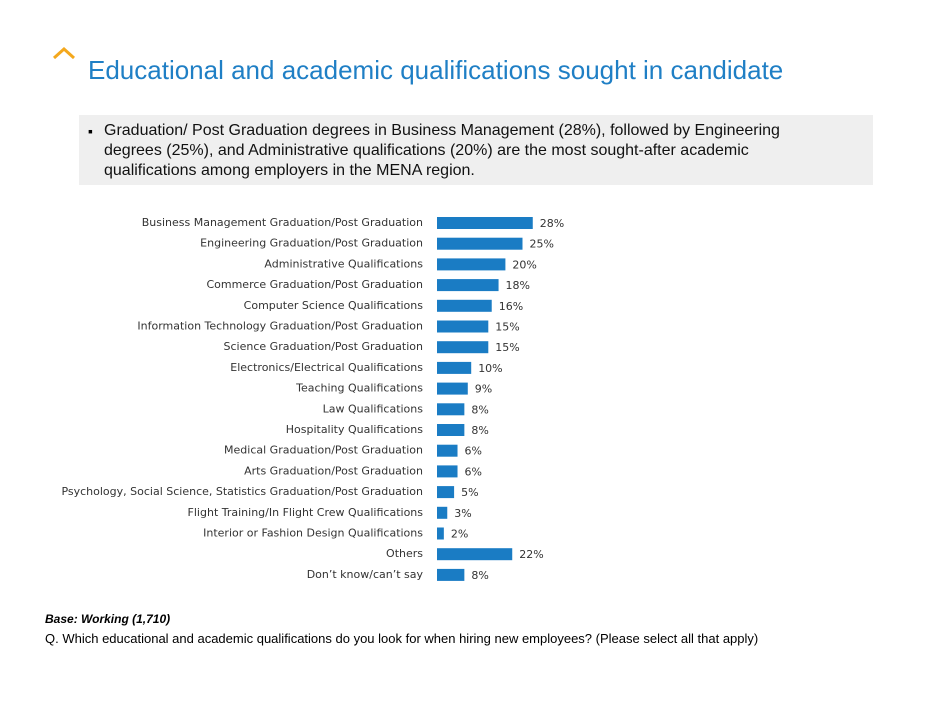 The width and height of the screenshot is (933, 714). Describe the element at coordinates (355, 429) in the screenshot. I see `category-label: Hospitality Qualifications` at that location.